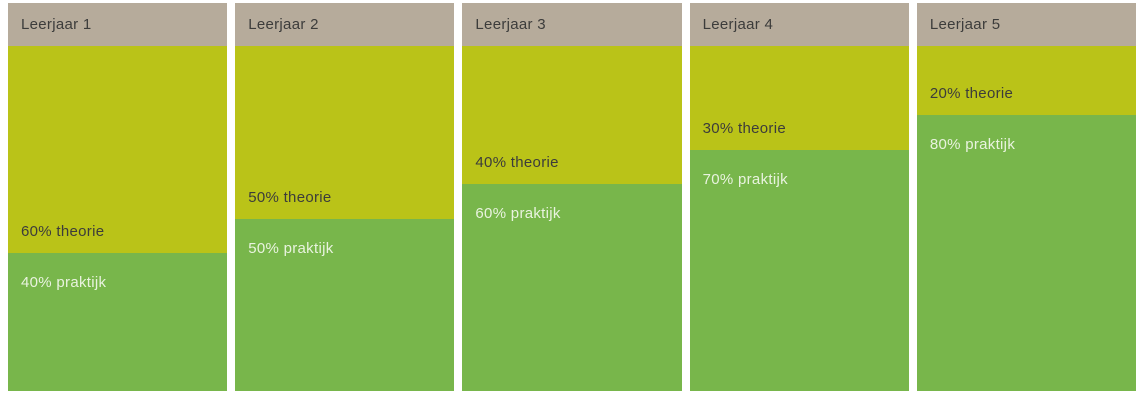 The height and width of the screenshot is (400, 1144). What do you see at coordinates (518, 213) in the screenshot?
I see `praktijk-label: 60% praktijk` at bounding box center [518, 213].